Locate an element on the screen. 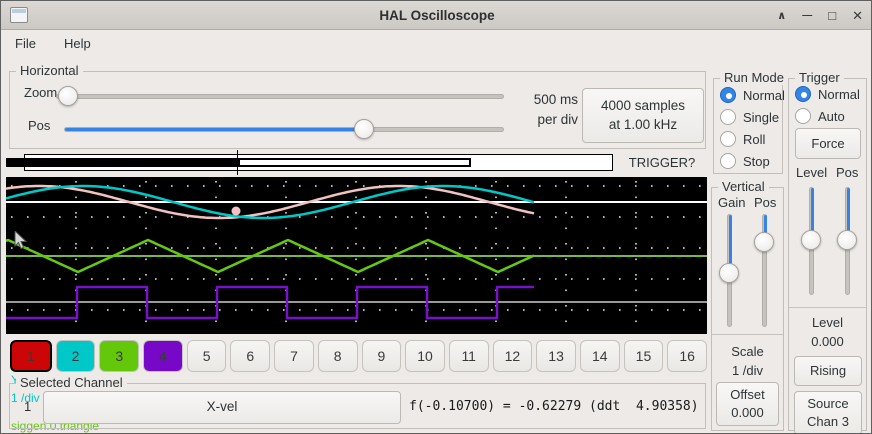 This screenshot has height=434, width=872. pos-label: Pos is located at coordinates (39, 125).